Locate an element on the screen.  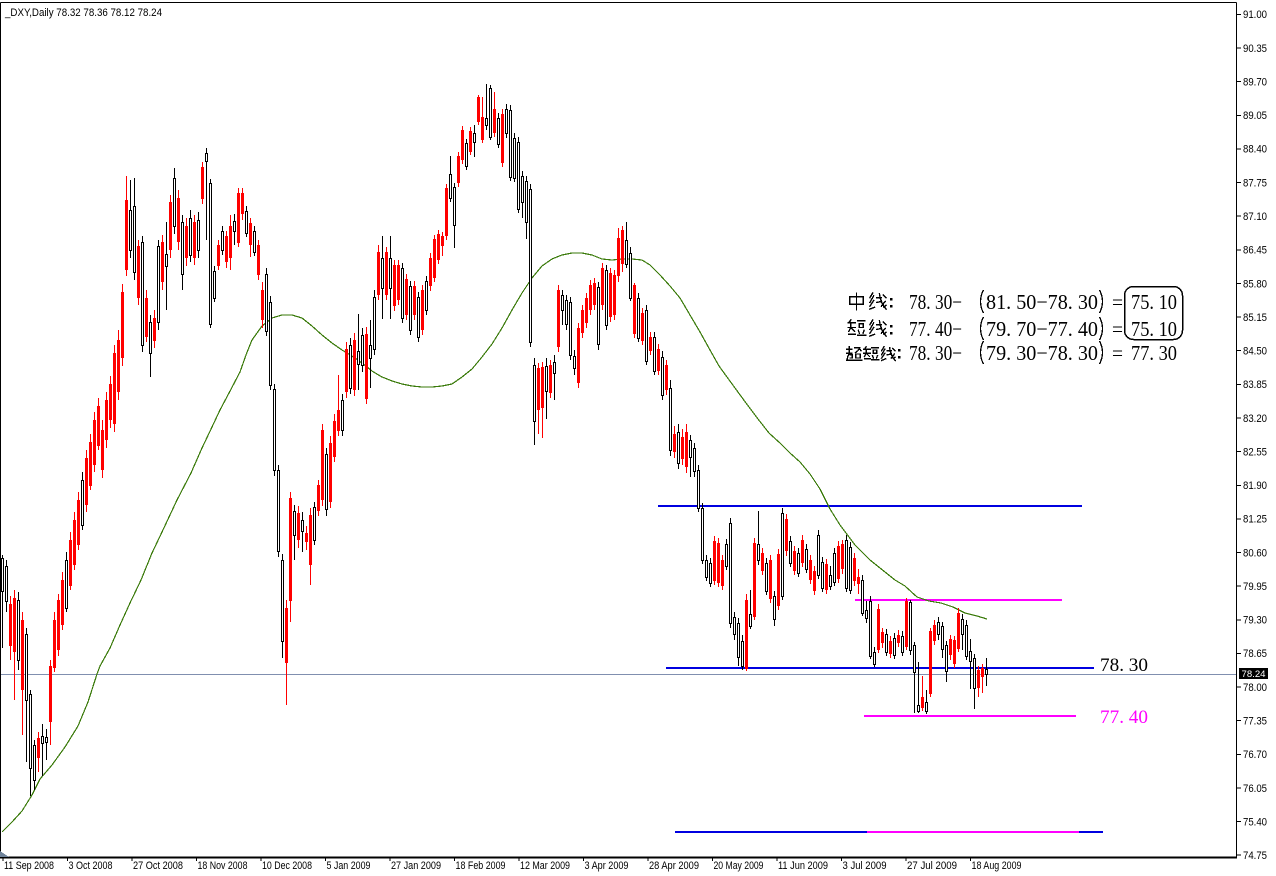
svg-text: 80.60 is located at coordinates (1255, 553).